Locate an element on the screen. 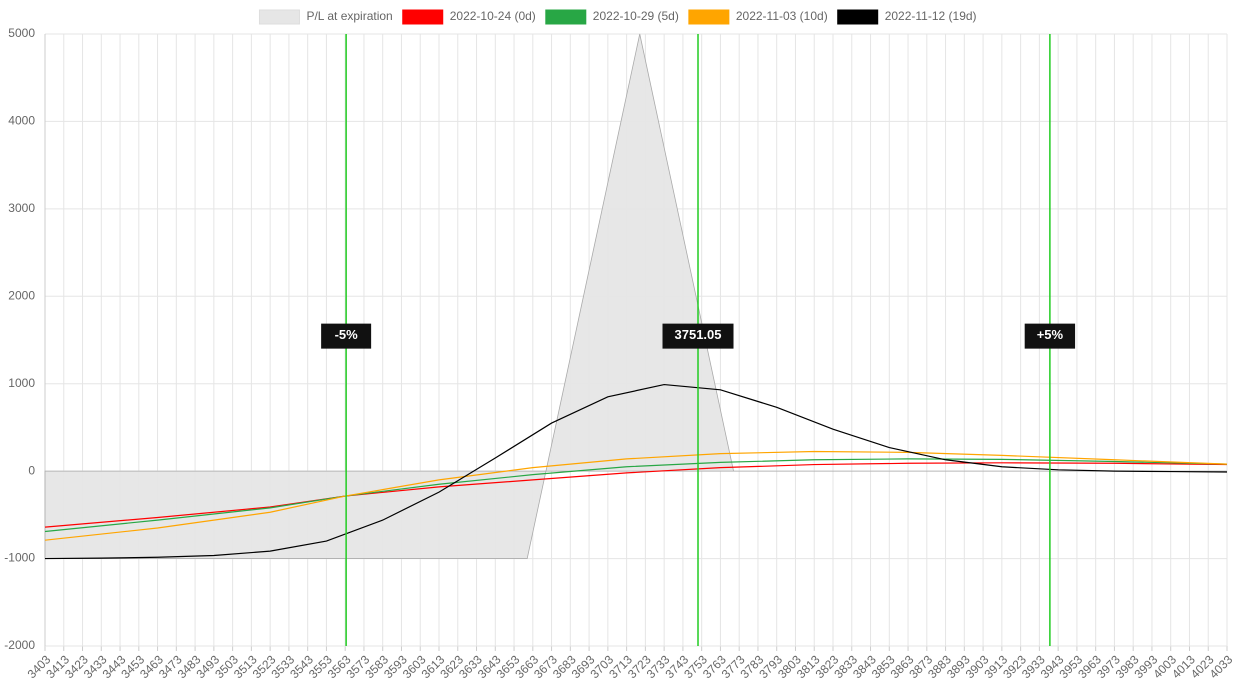 The height and width of the screenshot is (686, 1236). marker-label: -5% is located at coordinates (347, 334).